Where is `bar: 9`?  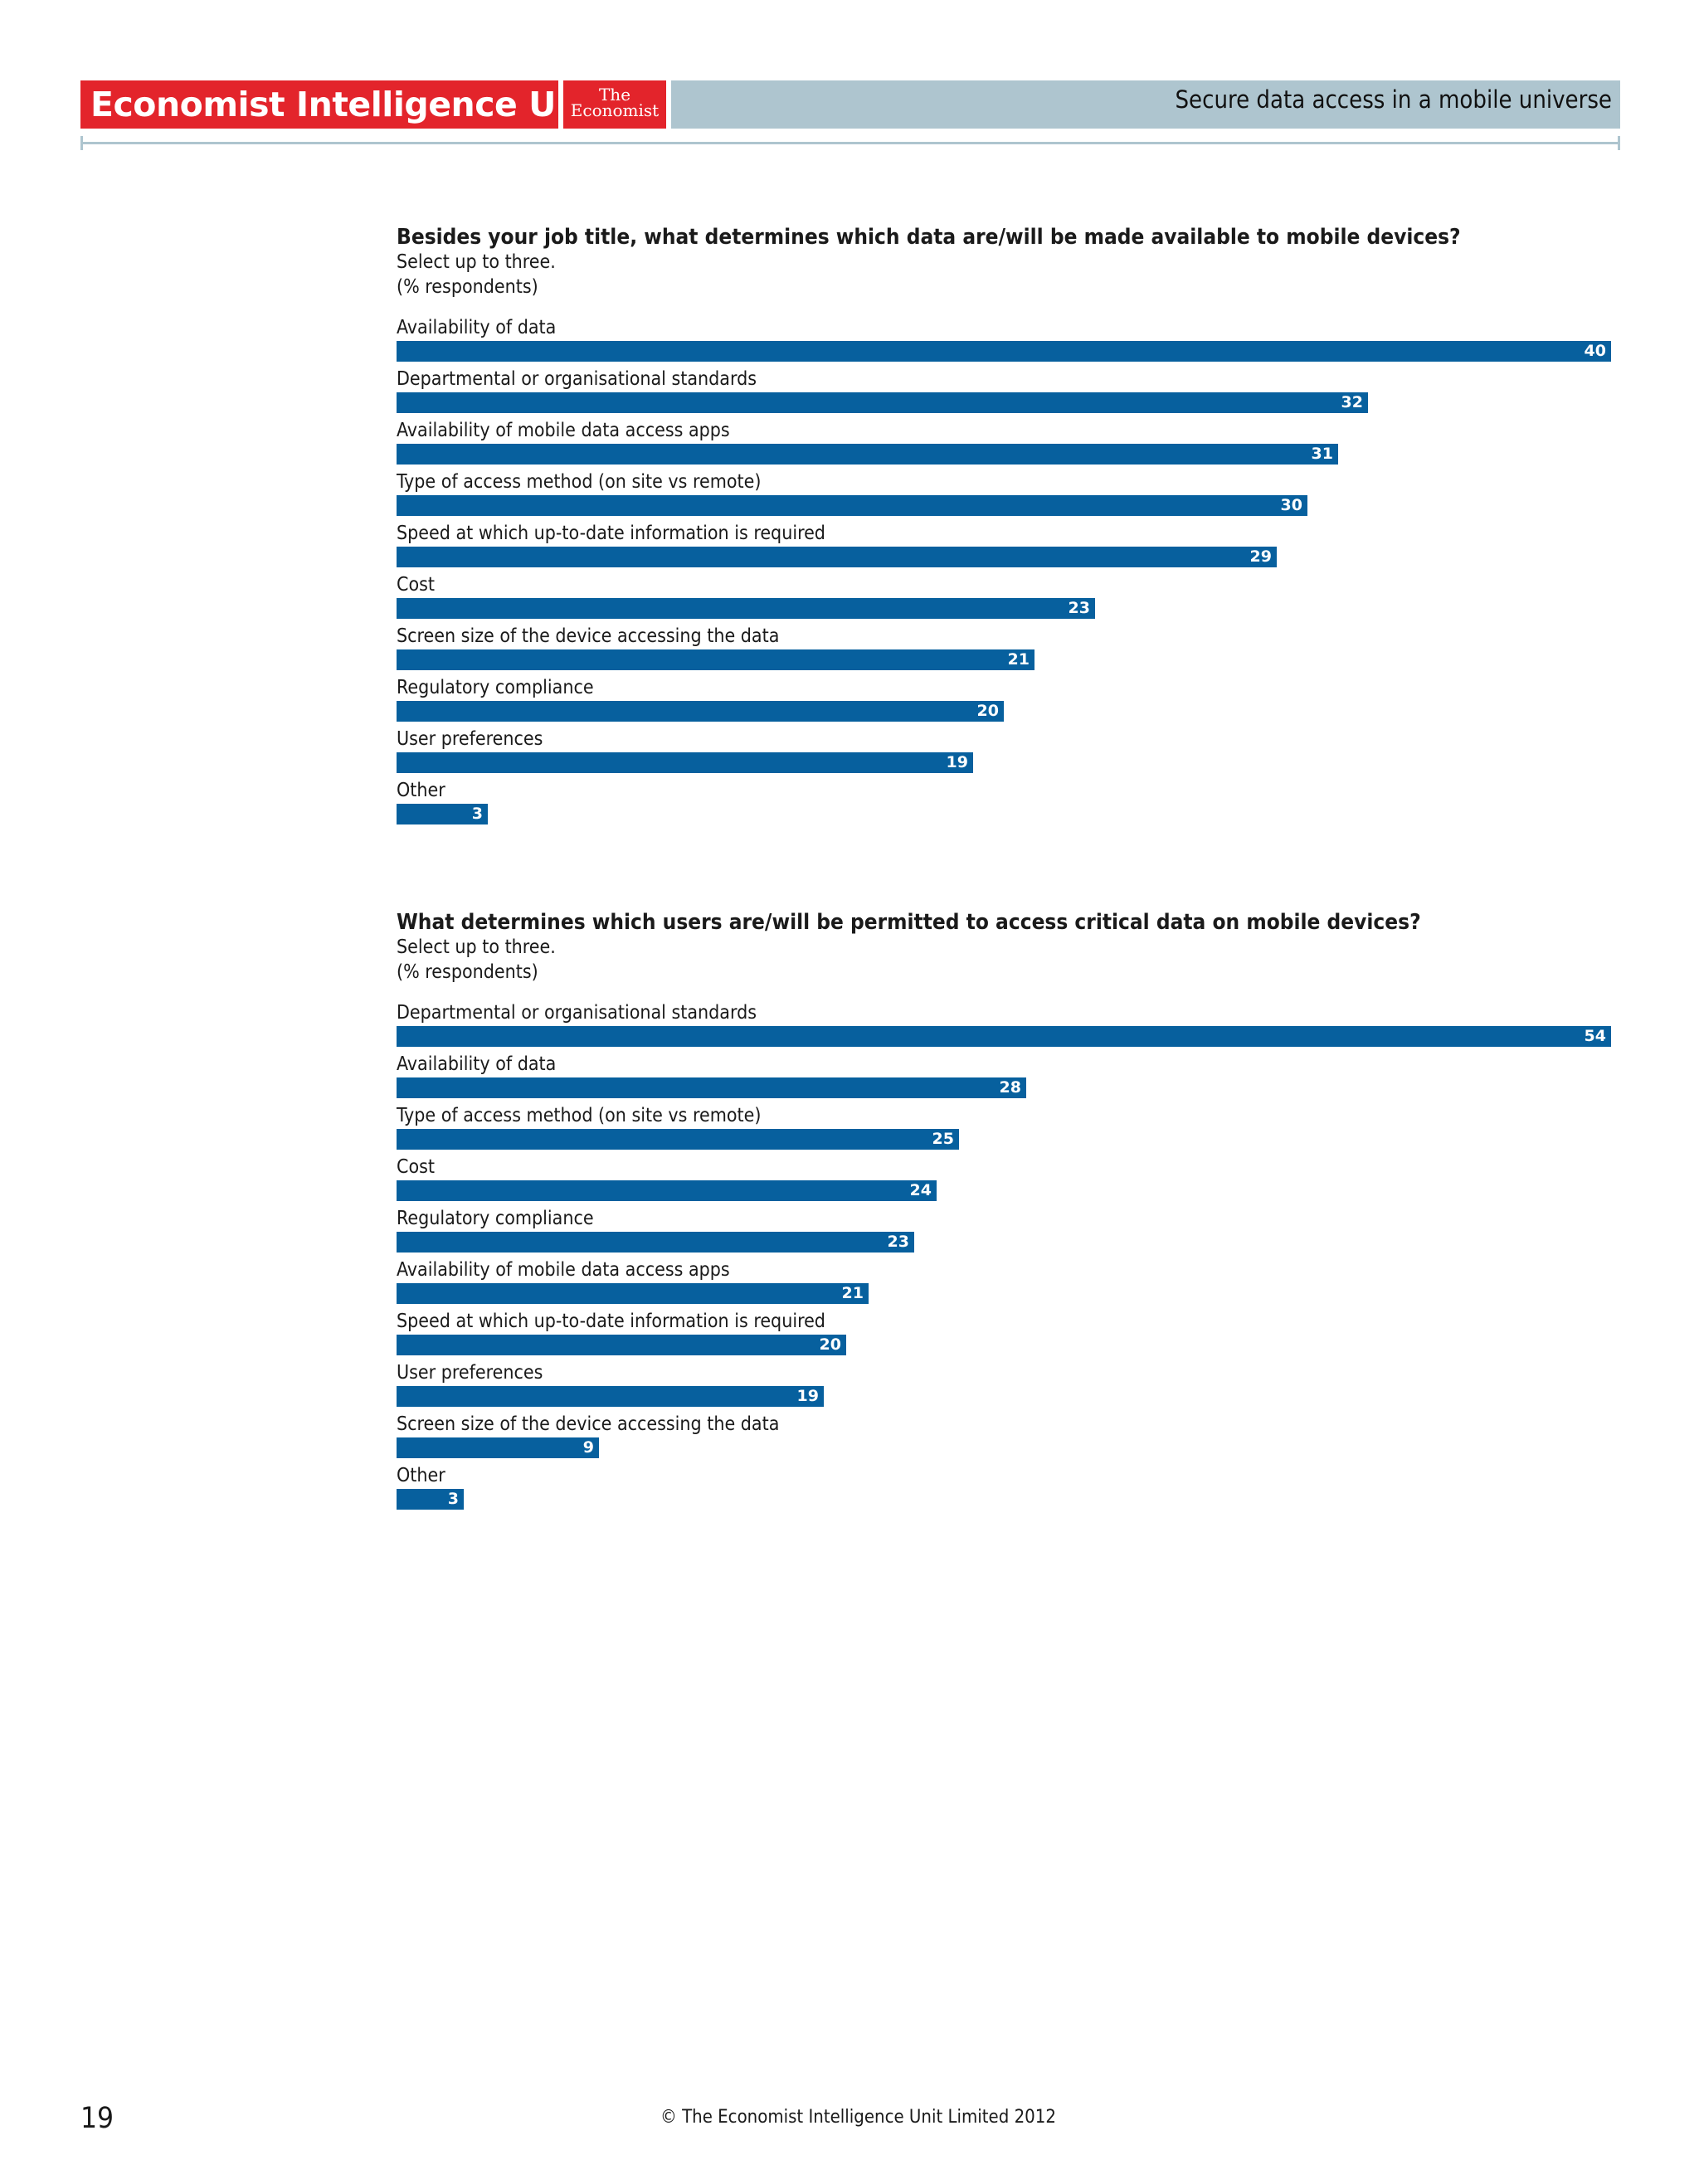 bar: 9 is located at coordinates (498, 1447).